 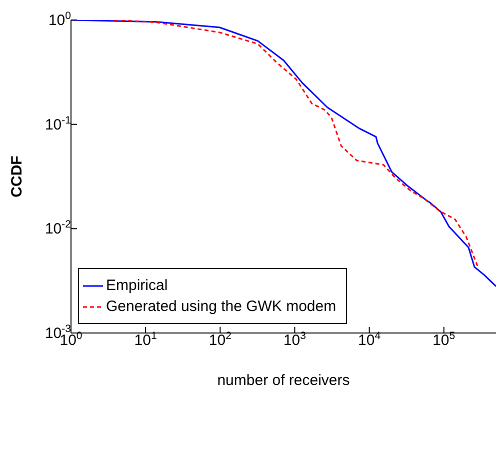 What do you see at coordinates (60, 19) in the screenshot?
I see `y-tick-label: 10$^{0}$` at bounding box center [60, 19].